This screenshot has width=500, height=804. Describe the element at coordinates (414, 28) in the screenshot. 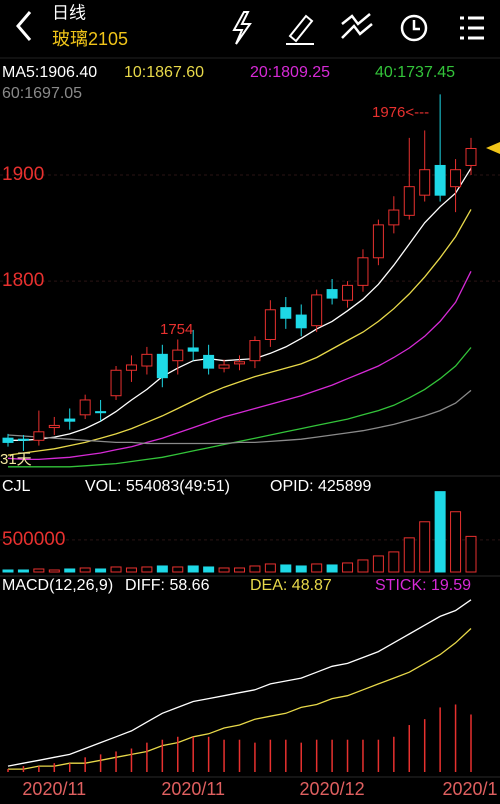

I see `clock-icon` at that location.